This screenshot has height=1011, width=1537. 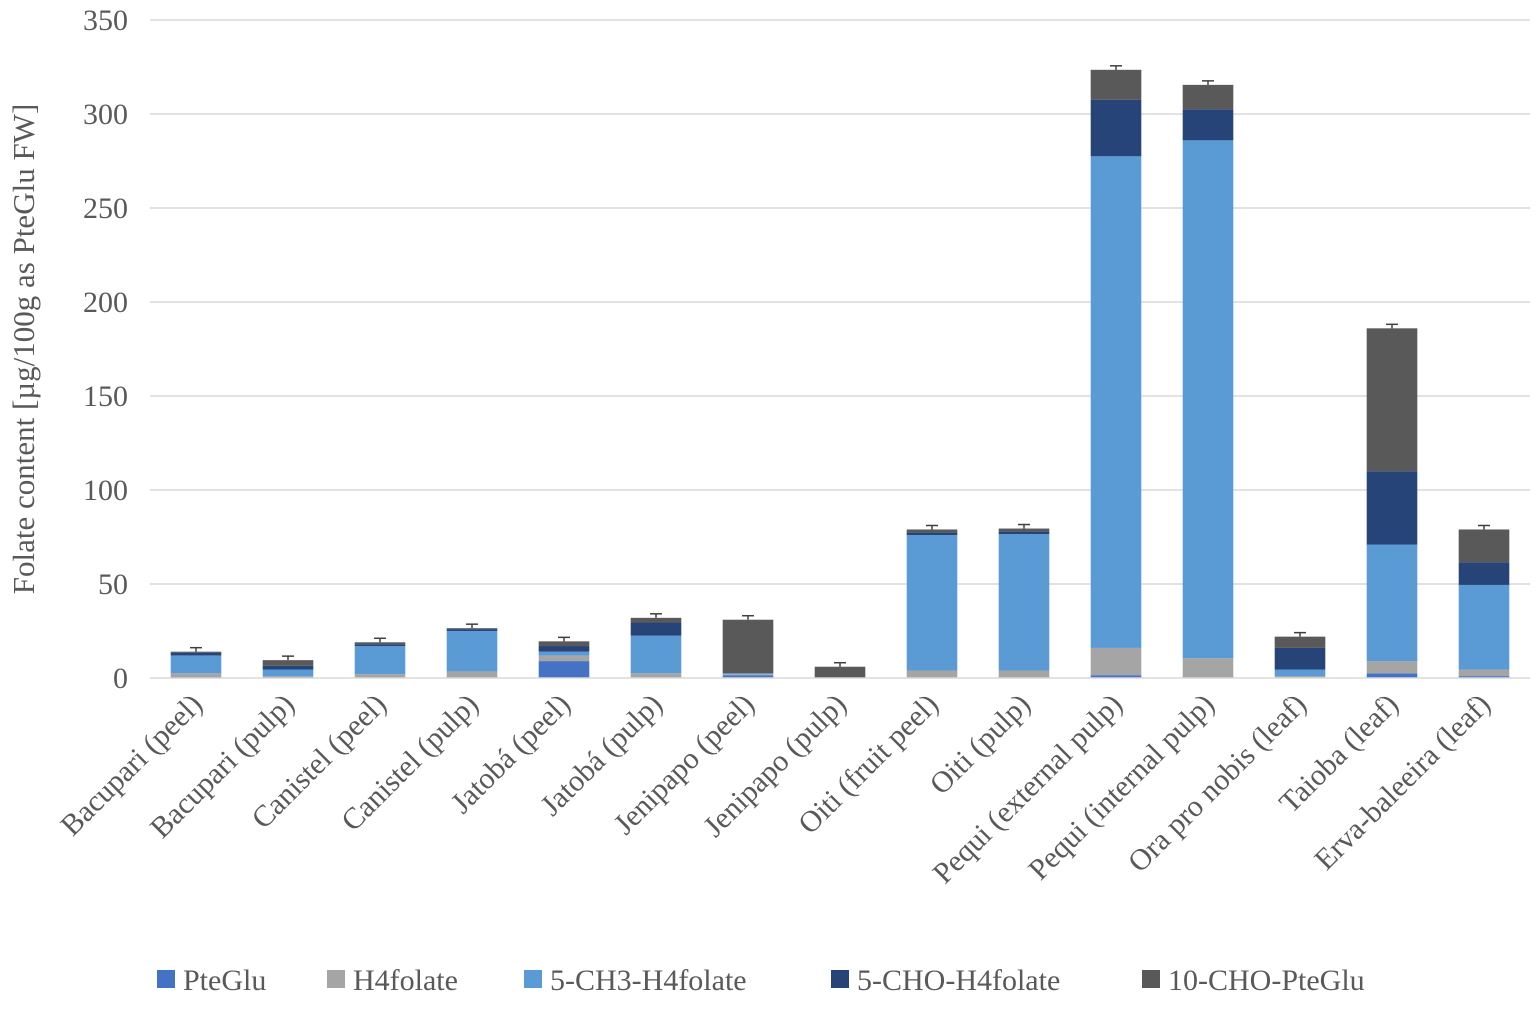 I want to click on legend-label: 5-CH3-H4folate, so click(x=648, y=980).